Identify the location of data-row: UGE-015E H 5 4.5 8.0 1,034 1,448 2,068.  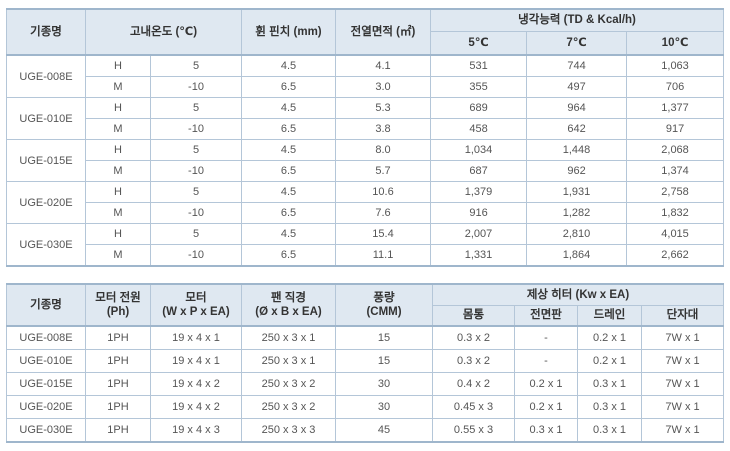
(365, 160).